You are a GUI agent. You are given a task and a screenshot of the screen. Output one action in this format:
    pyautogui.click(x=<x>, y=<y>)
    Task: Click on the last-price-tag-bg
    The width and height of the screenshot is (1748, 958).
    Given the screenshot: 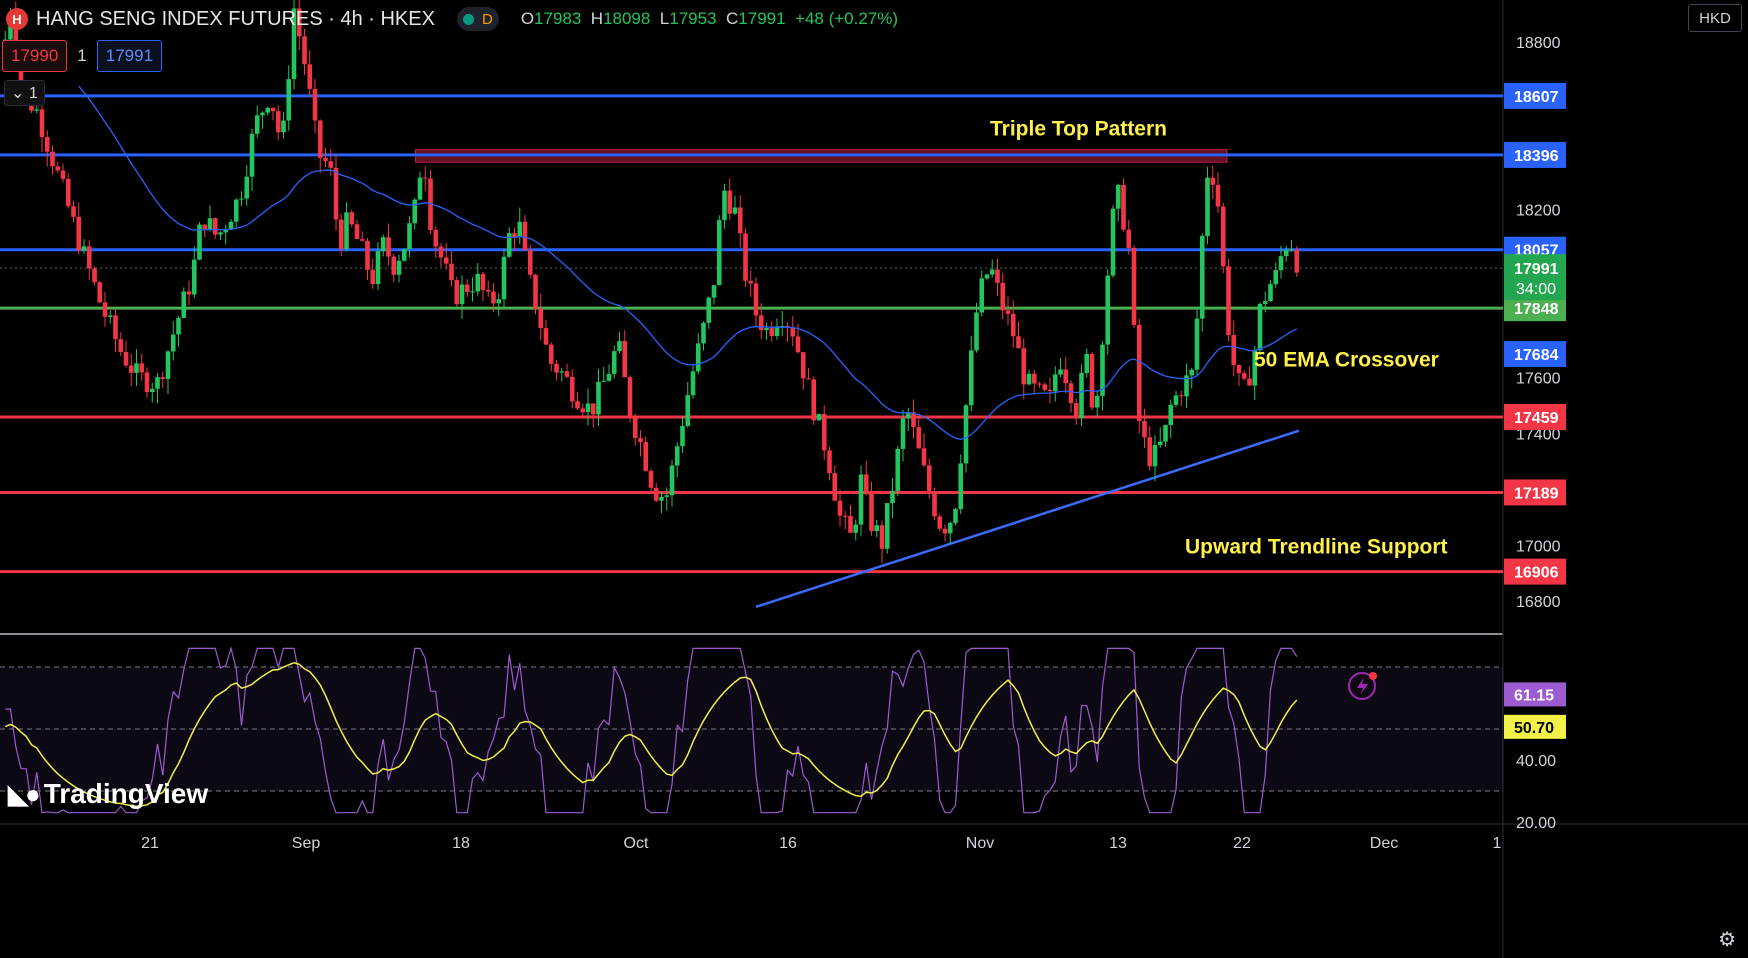 What is the action you would take?
    pyautogui.click(x=1535, y=277)
    